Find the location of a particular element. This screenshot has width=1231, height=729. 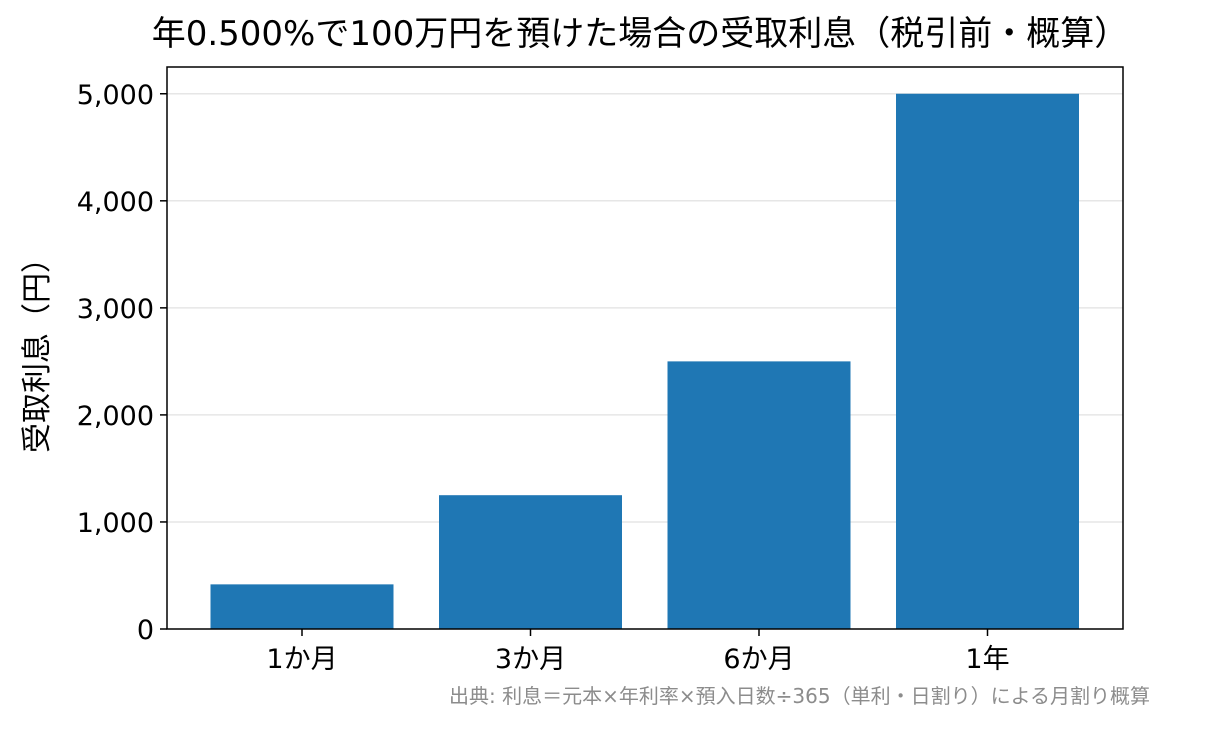

y-tick-label: 5,000 is located at coordinates (115, 95).